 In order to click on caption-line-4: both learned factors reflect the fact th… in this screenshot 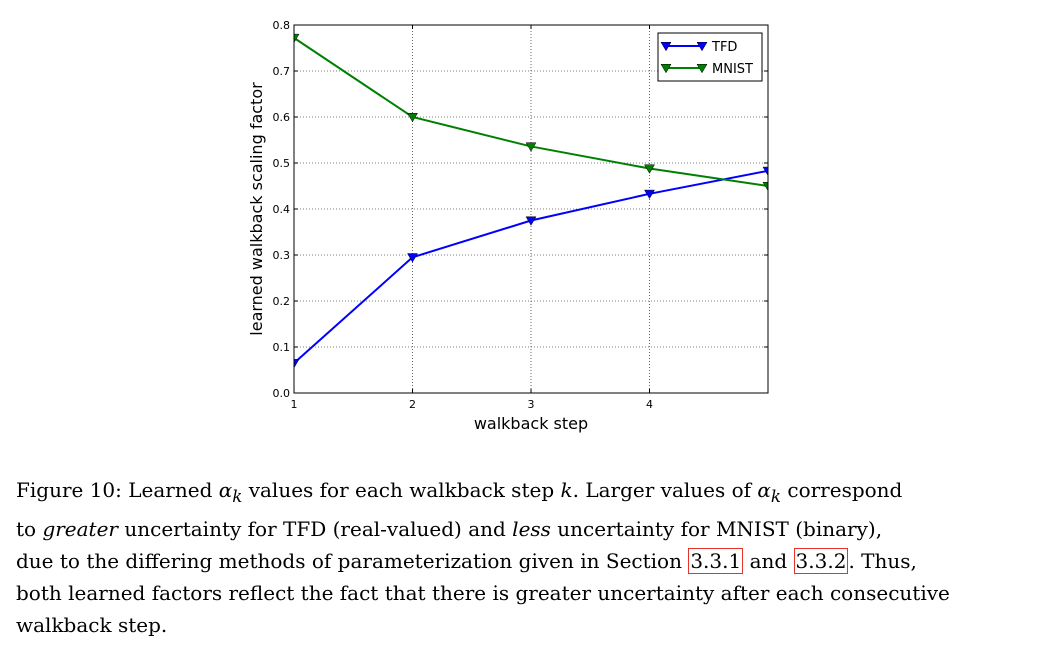, I will do `click(483, 593)`.